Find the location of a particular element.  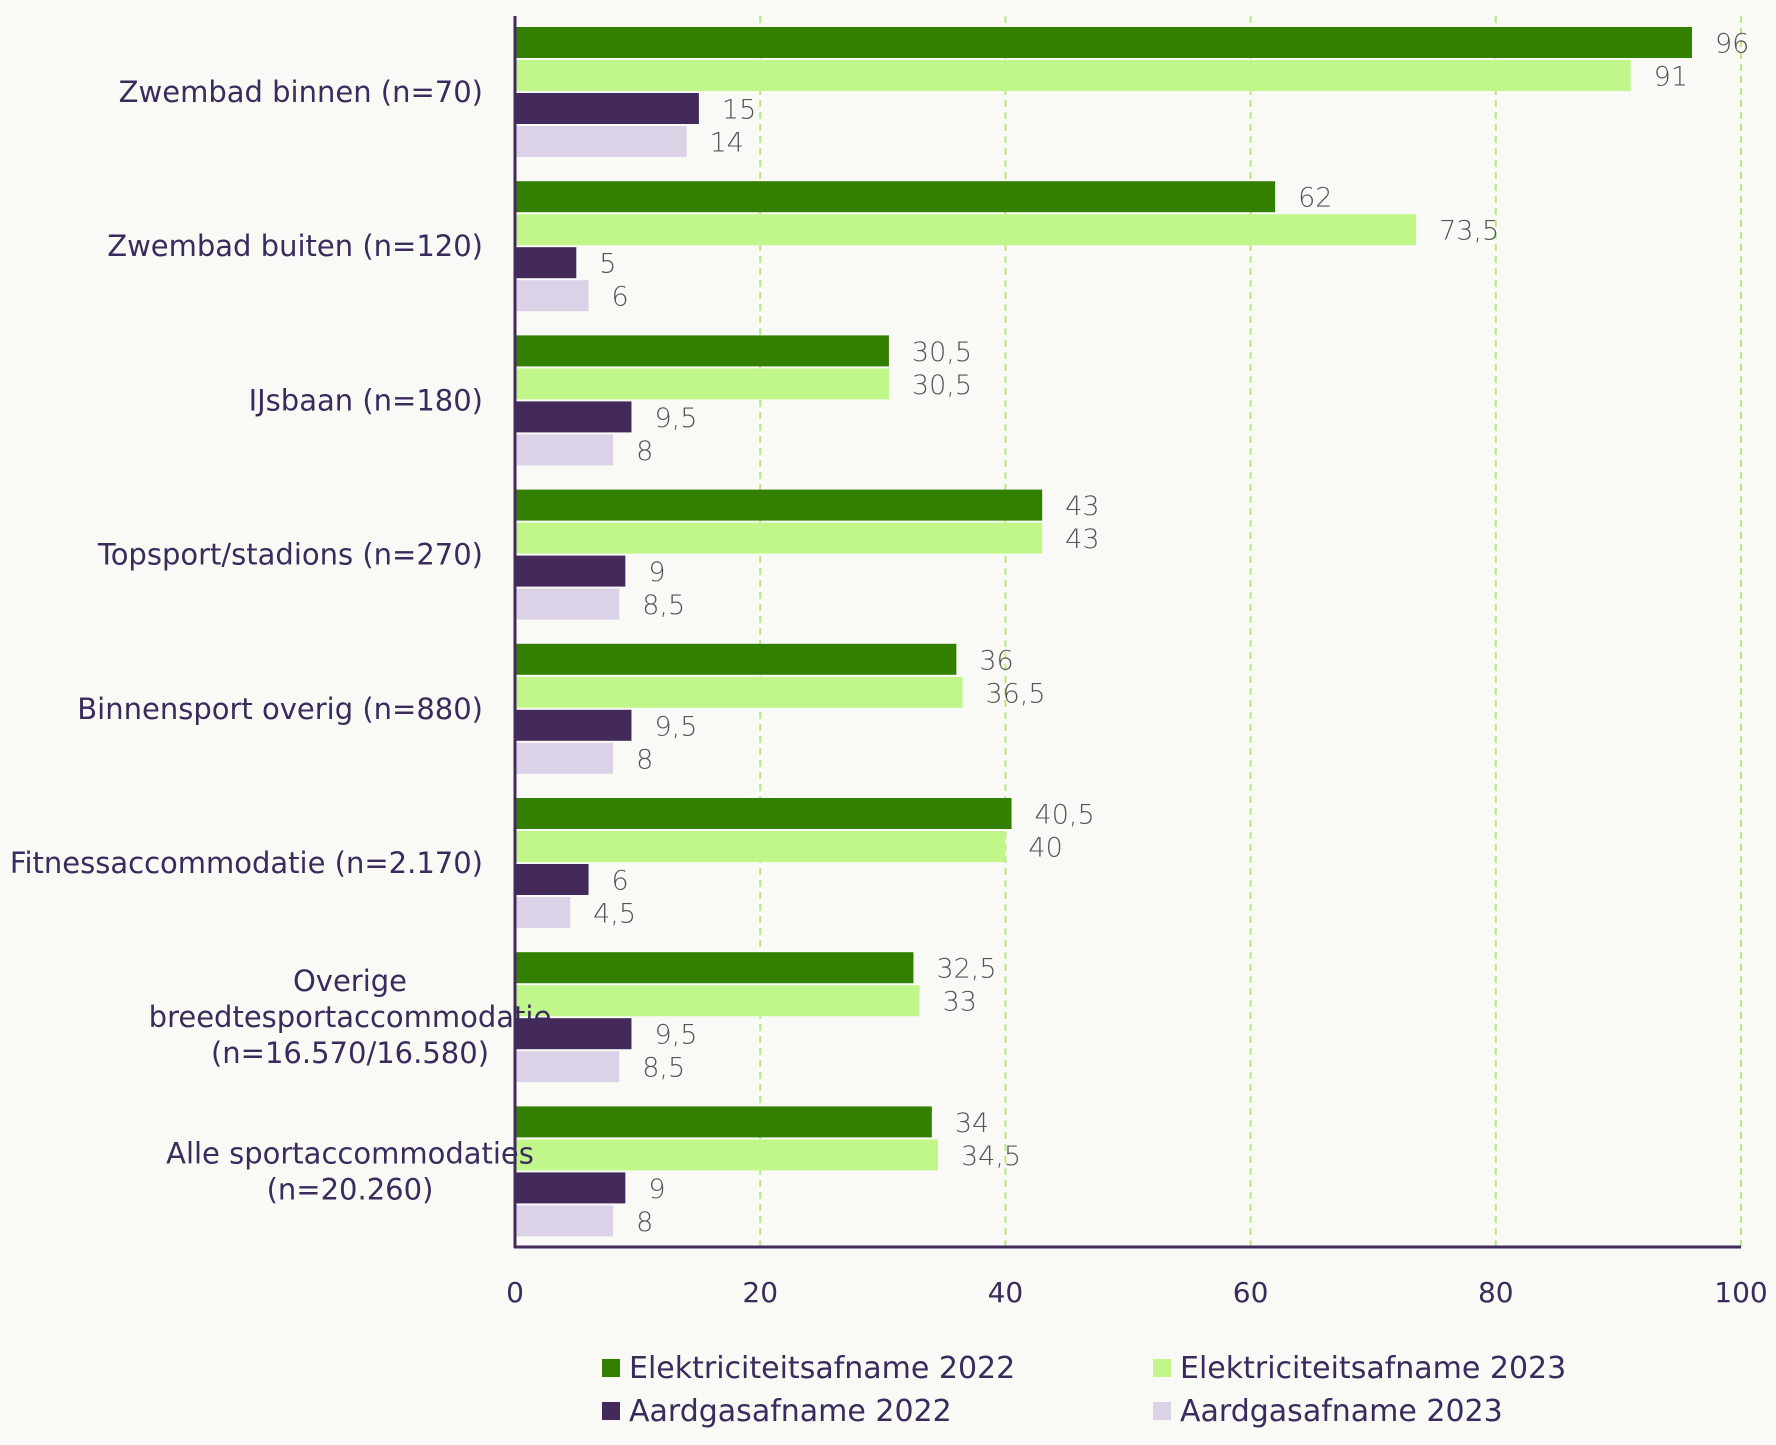

category-label: breedtesportaccommodatie is located at coordinates (350, 1017).